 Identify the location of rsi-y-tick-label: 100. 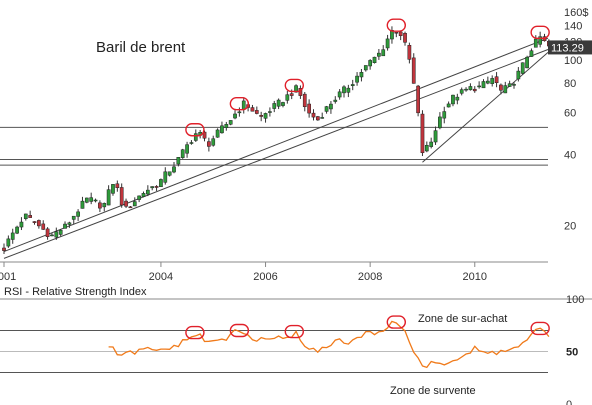
(575, 300).